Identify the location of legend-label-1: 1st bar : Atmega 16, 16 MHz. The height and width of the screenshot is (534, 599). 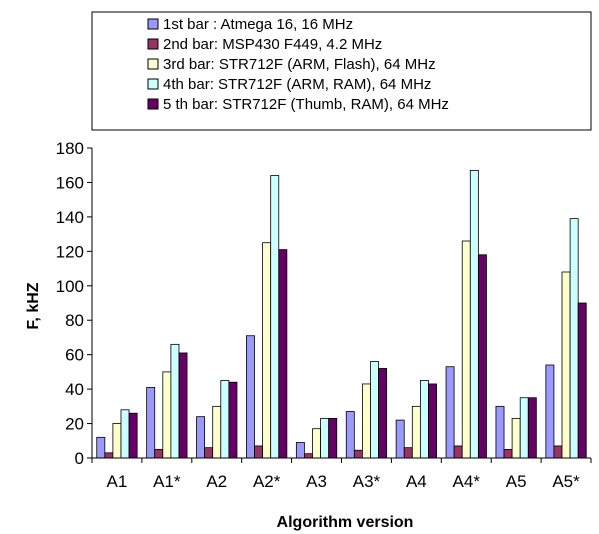
(258, 24).